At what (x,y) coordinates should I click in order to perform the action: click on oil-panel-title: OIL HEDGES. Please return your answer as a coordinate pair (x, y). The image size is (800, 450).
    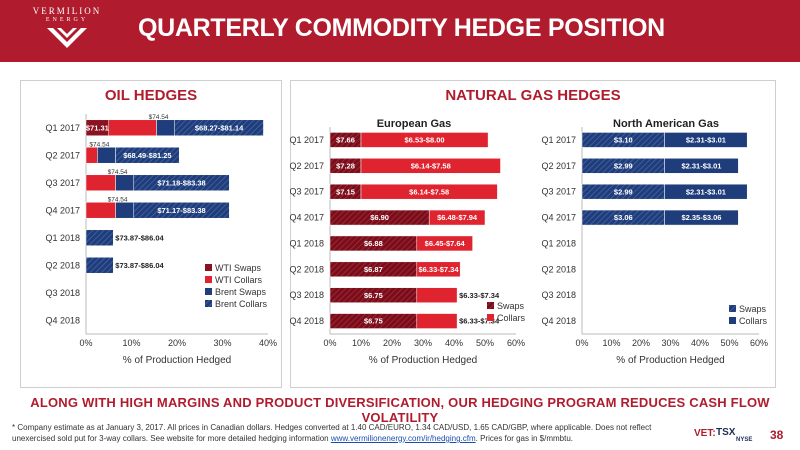
    Looking at the image, I should click on (151, 95).